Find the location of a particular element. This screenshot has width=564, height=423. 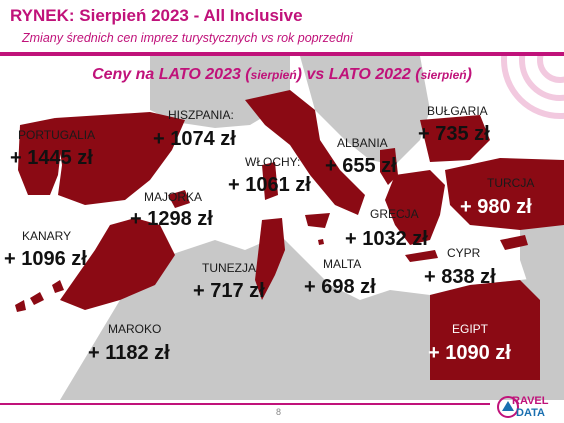

land-italy is located at coordinates (305, 152).